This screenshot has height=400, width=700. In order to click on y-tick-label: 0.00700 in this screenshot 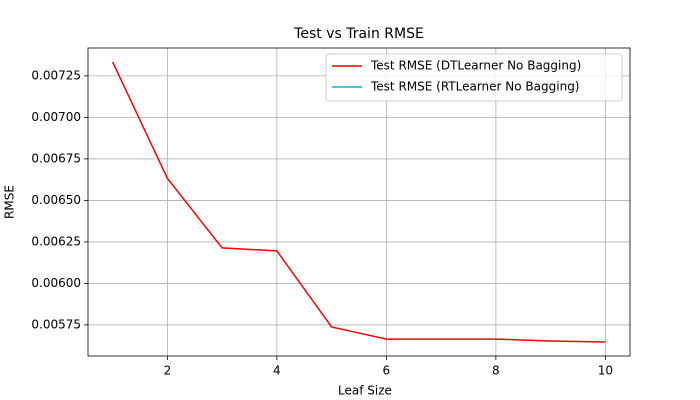, I will do `click(56, 117)`.